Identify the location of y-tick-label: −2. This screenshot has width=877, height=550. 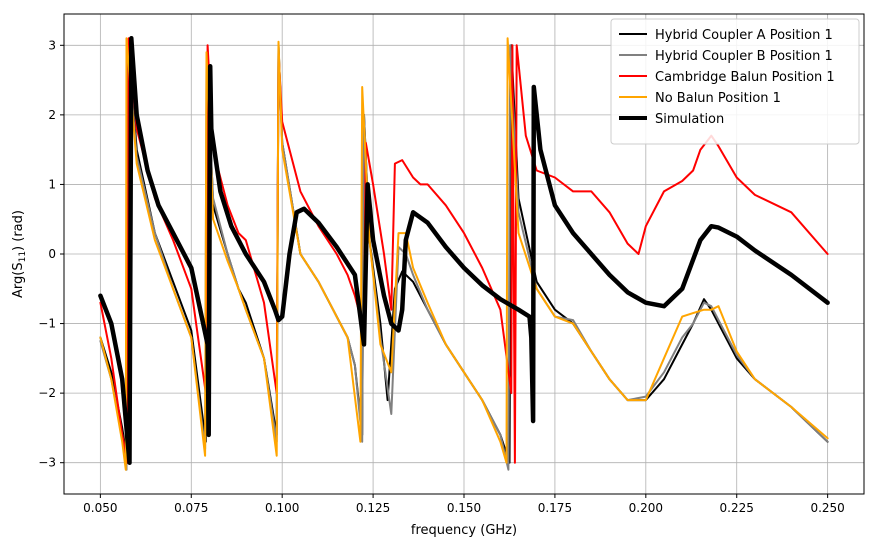
(47, 393).